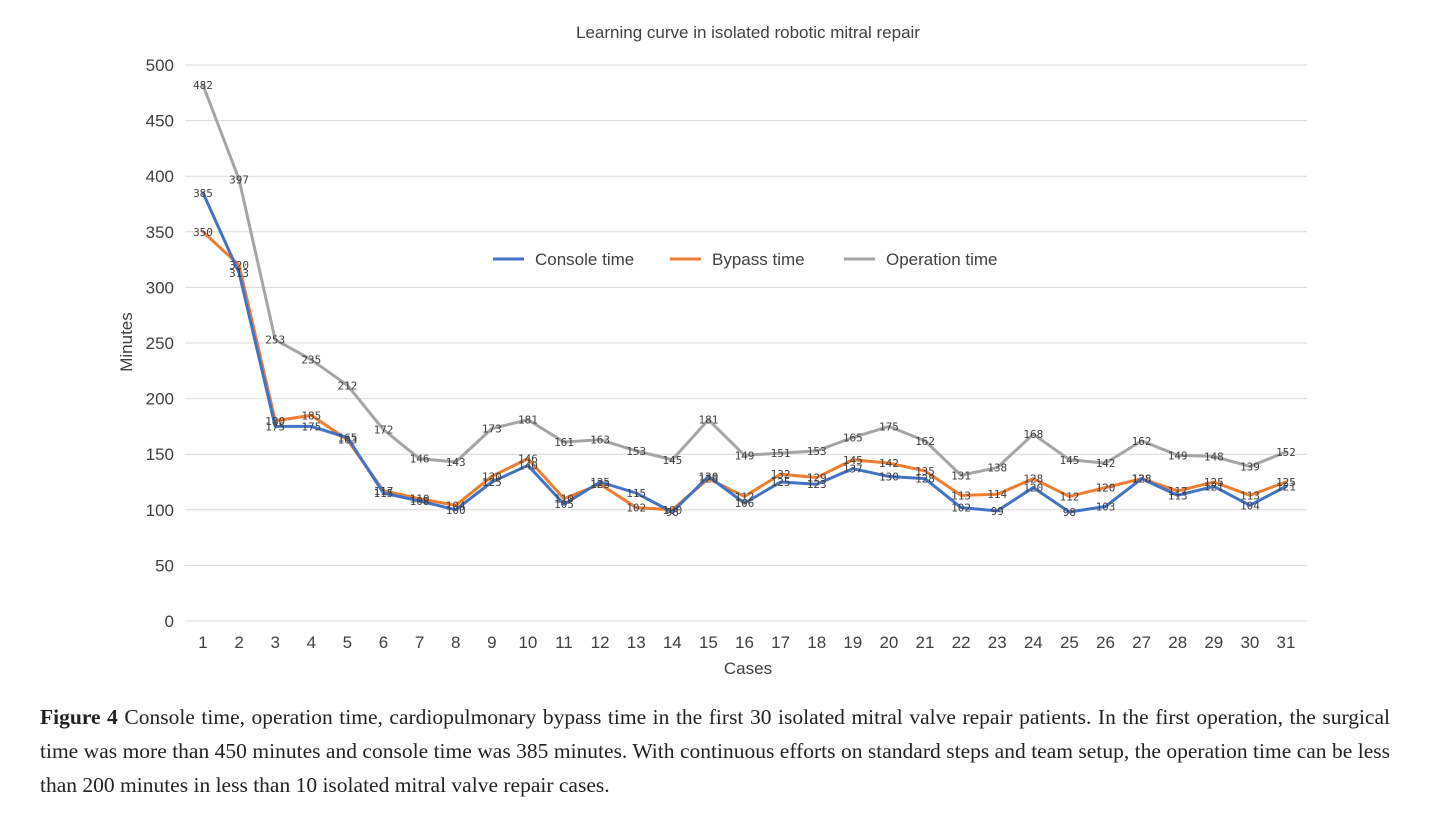 This screenshot has height=819, width=1430. What do you see at coordinates (997, 642) in the screenshot?
I see `x-tick-label: 23` at bounding box center [997, 642].